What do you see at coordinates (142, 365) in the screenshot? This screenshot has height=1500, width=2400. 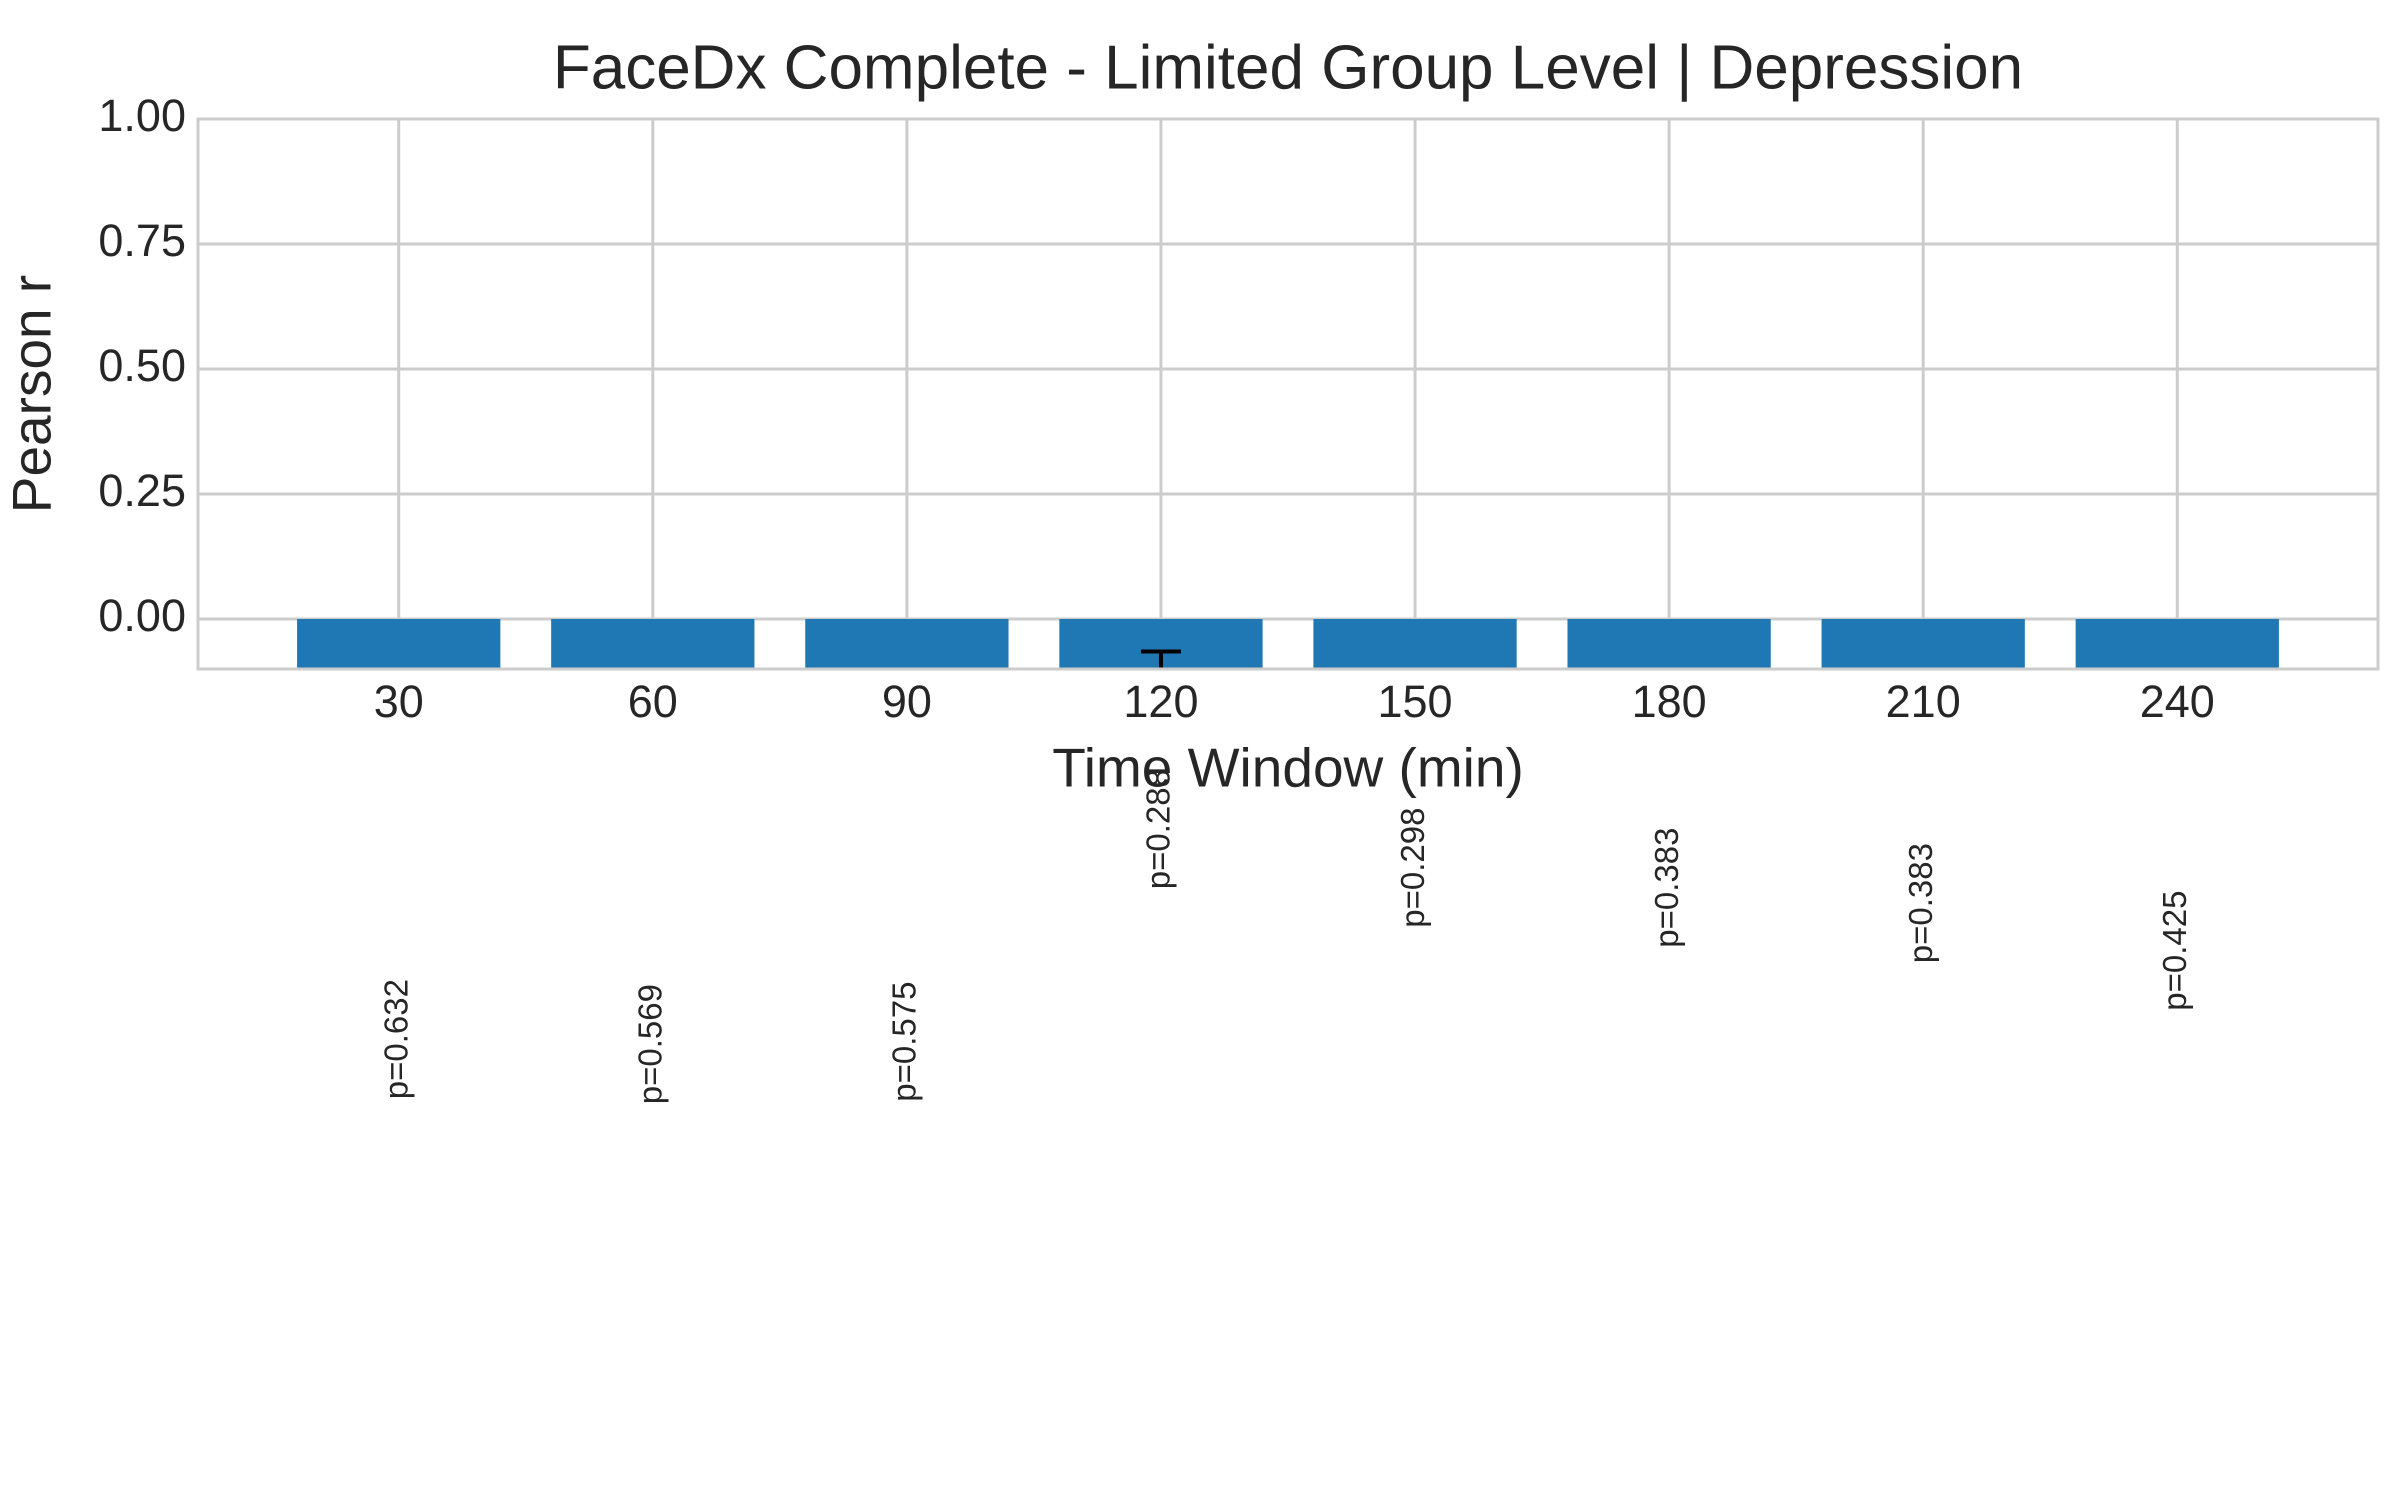 I see `y-tick-label: 0.50` at bounding box center [142, 365].